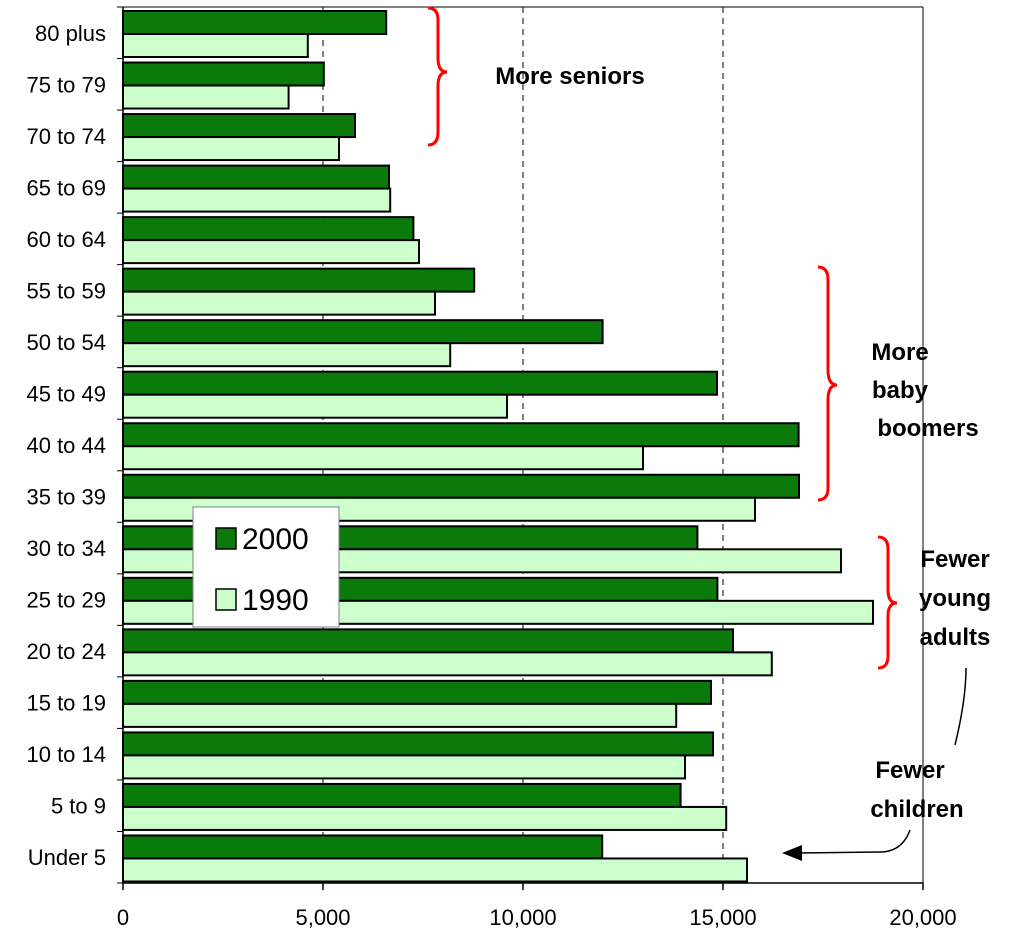 The width and height of the screenshot is (1014, 932). I want to click on category-label: 65 to 69, so click(66, 187).